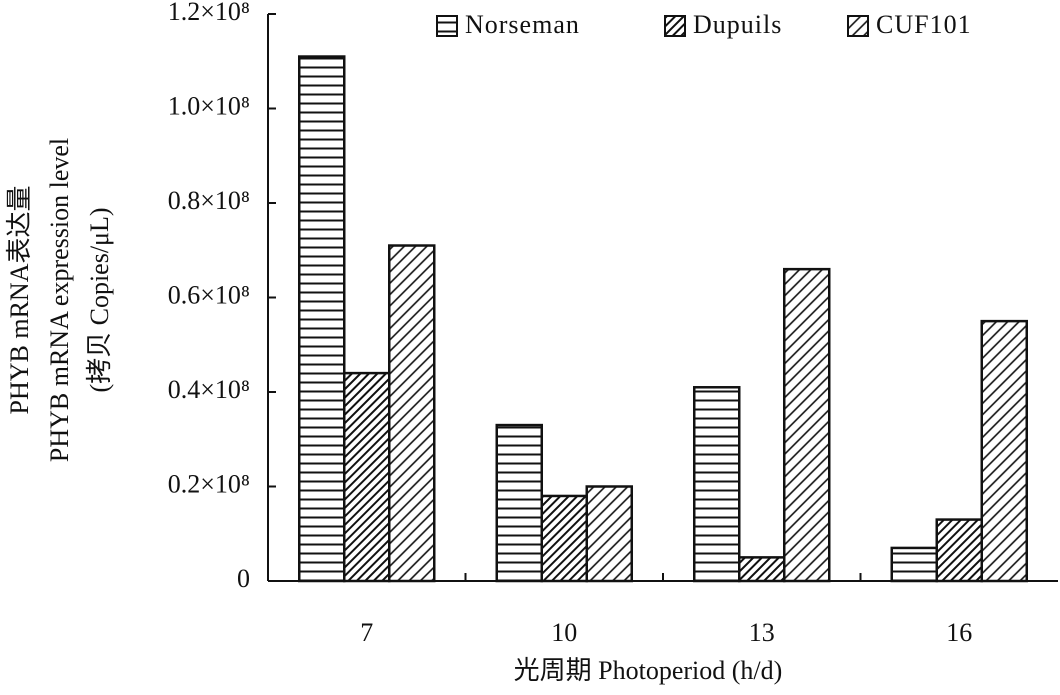 The width and height of the screenshot is (1060, 695). Describe the element at coordinates (209, 483) in the screenshot. I see `y-tick-label: 0.2×10⁸` at that location.